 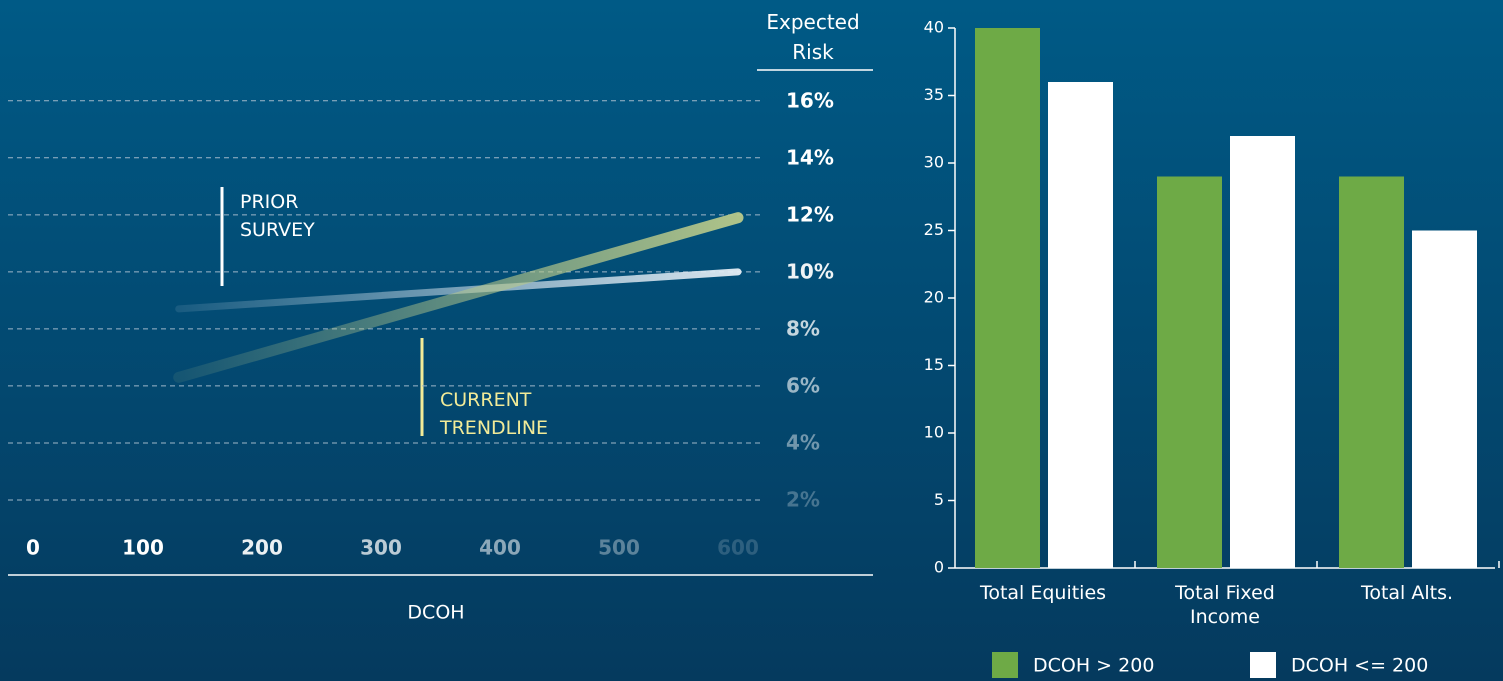 What do you see at coordinates (813, 37) in the screenshot?
I see `chart-title: Expected Risk` at bounding box center [813, 37].